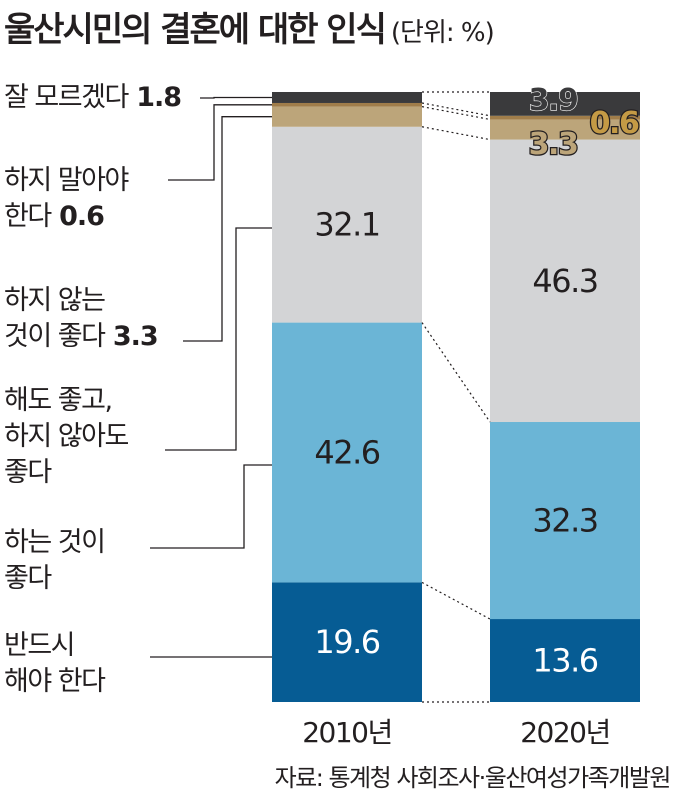 The image size is (680, 802). I want to click on data-label: 32.3, so click(564, 521).